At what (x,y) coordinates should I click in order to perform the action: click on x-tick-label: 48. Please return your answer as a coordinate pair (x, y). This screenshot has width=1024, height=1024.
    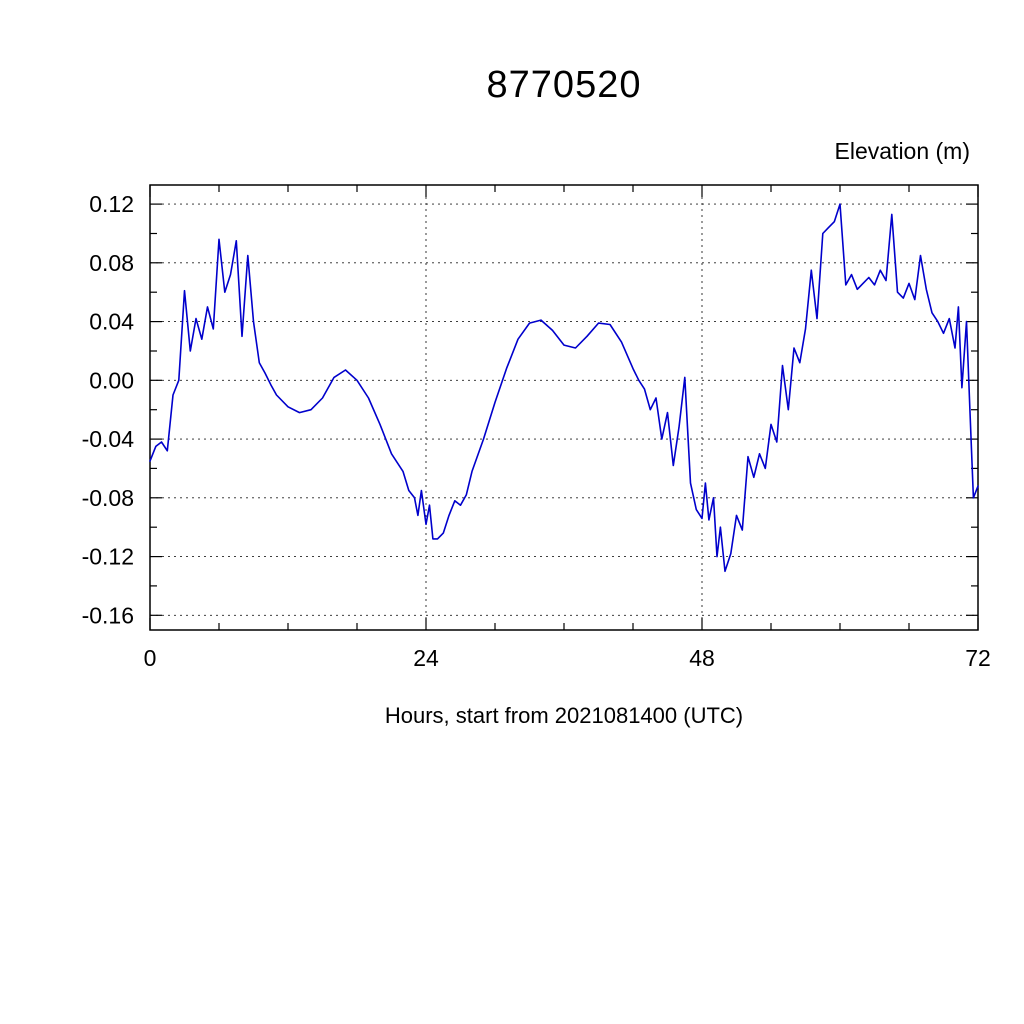
    Looking at the image, I should click on (702, 658).